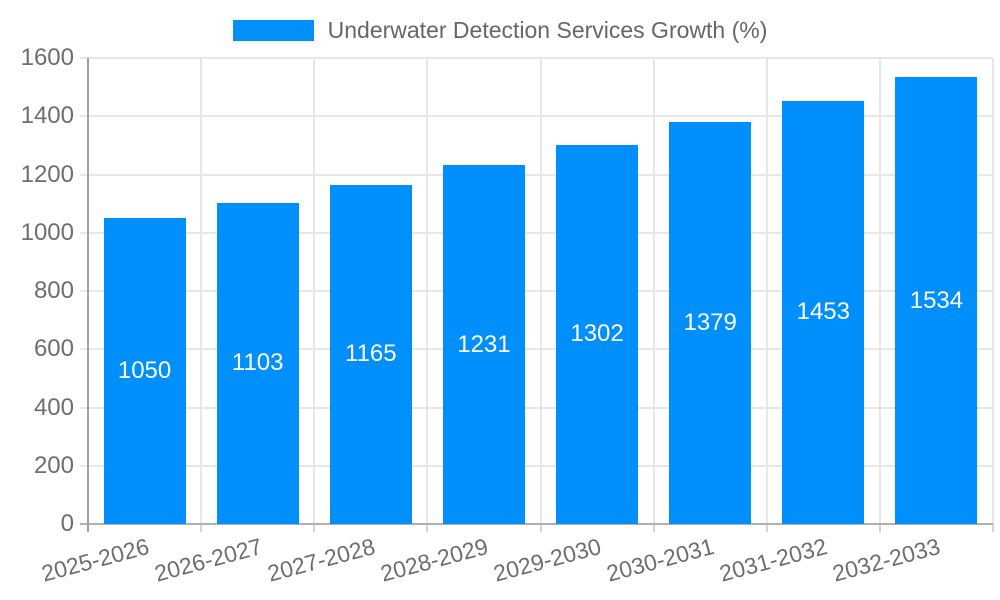 The width and height of the screenshot is (1000, 600). What do you see at coordinates (660, 560) in the screenshot?
I see `x-tick-label: 2030-2031` at bounding box center [660, 560].